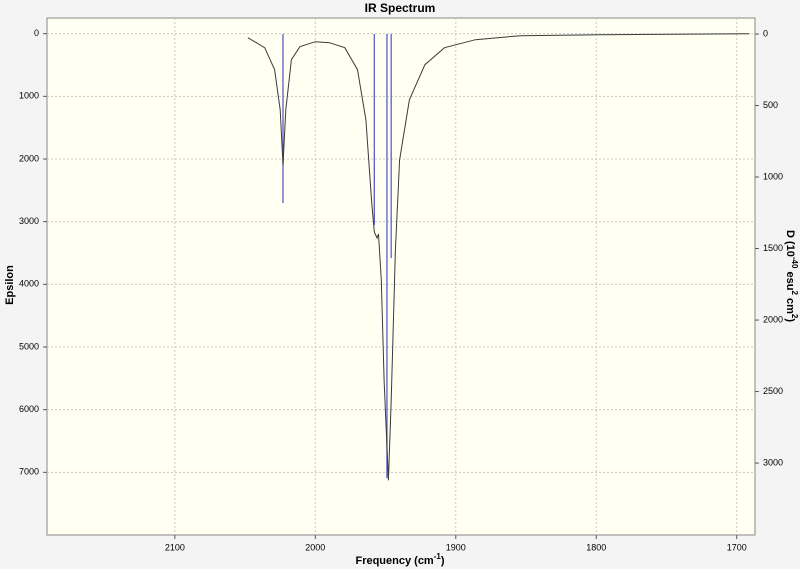 This screenshot has height=569, width=800. Describe the element at coordinates (29, 221) in the screenshot. I see `y-tick-label: 3000` at that location.